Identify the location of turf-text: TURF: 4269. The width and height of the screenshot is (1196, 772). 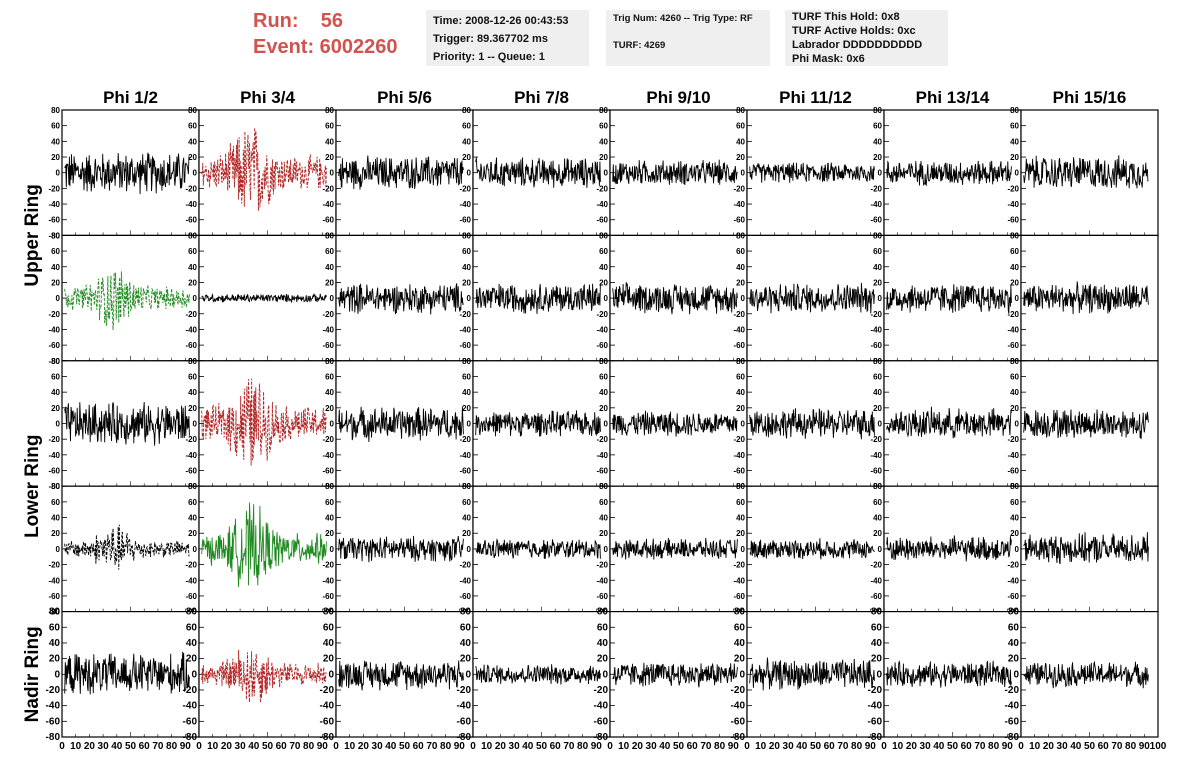
(639, 45).